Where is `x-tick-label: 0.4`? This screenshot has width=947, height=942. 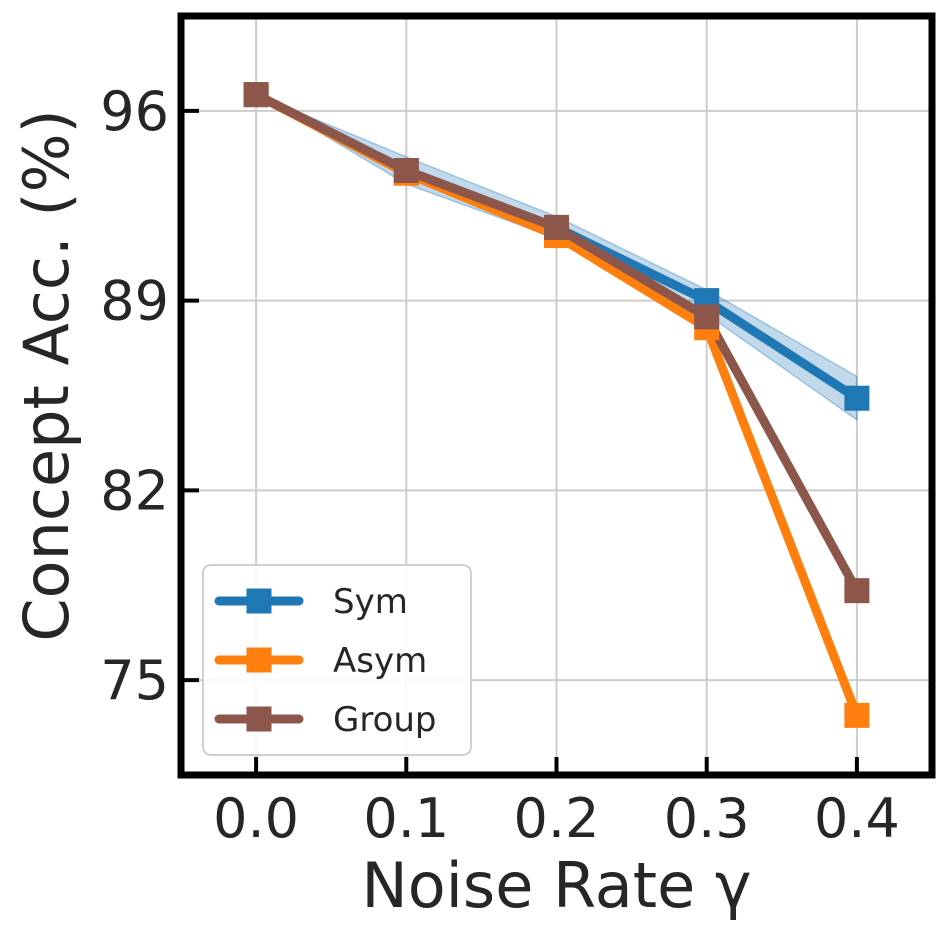
x-tick-label: 0.4 is located at coordinates (857, 818).